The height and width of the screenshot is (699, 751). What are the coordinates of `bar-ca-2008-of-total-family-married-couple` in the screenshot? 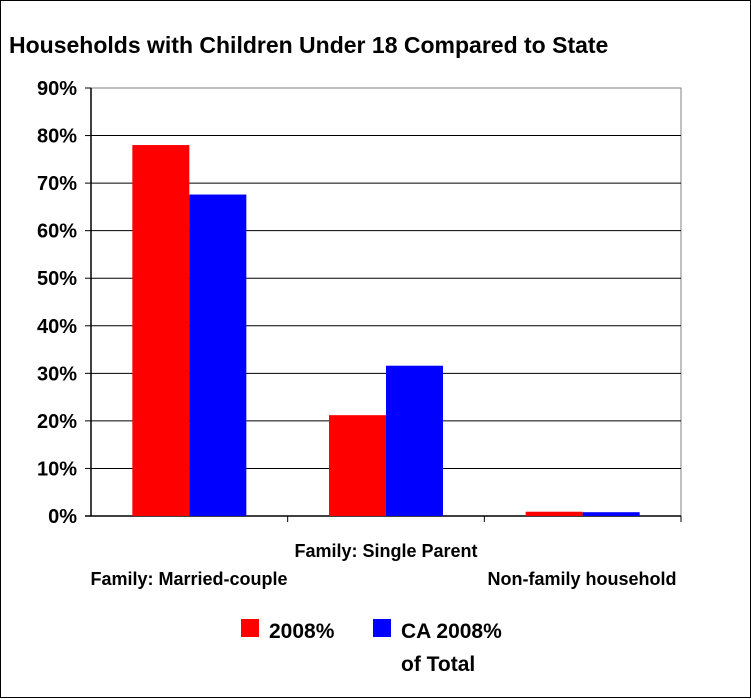 It's located at (218, 355).